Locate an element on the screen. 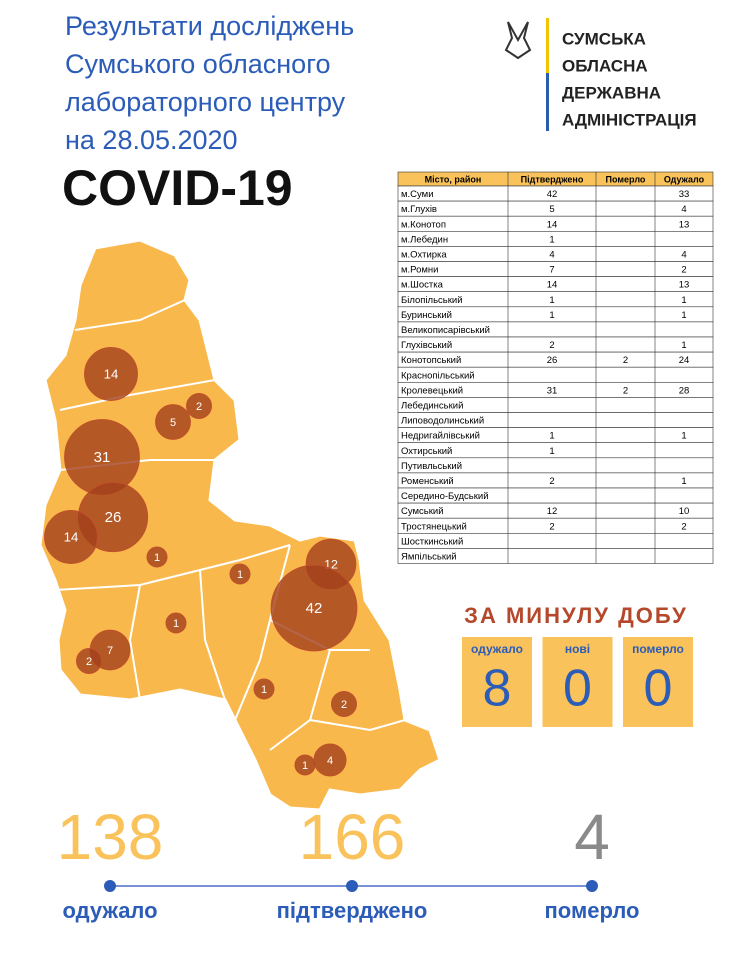 This screenshot has height=960, width=732. table-cell: м.Суми is located at coordinates (417, 194).